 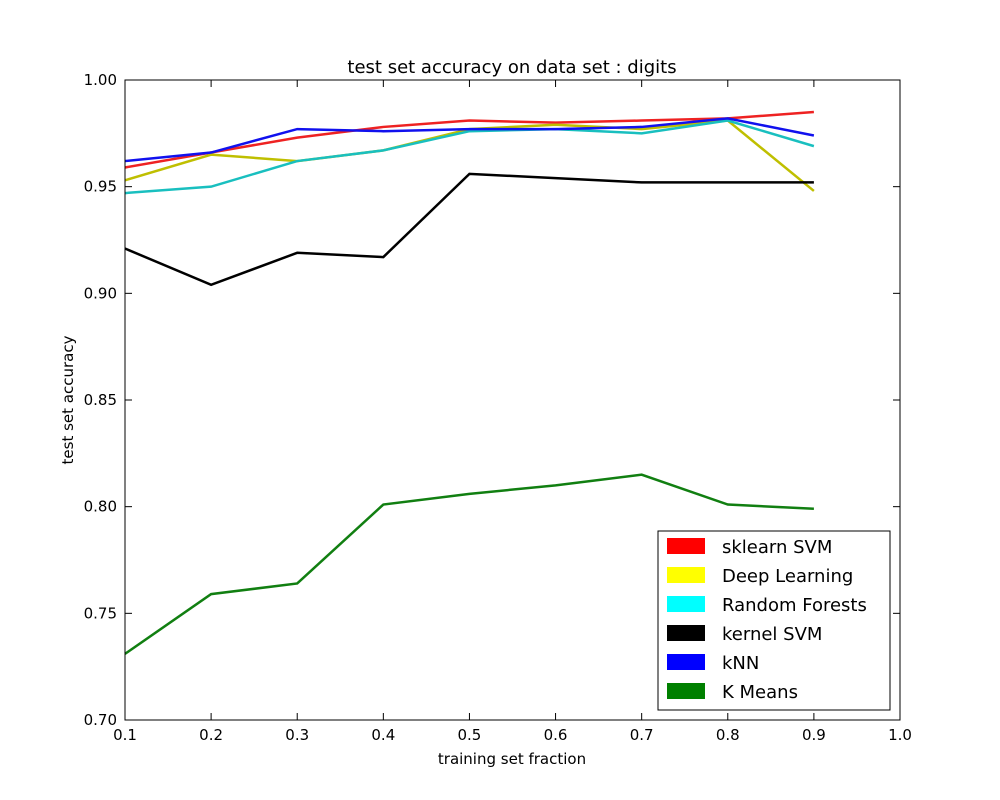 What do you see at coordinates (814, 735) in the screenshot?
I see `x-tick-label: 0.9` at bounding box center [814, 735].